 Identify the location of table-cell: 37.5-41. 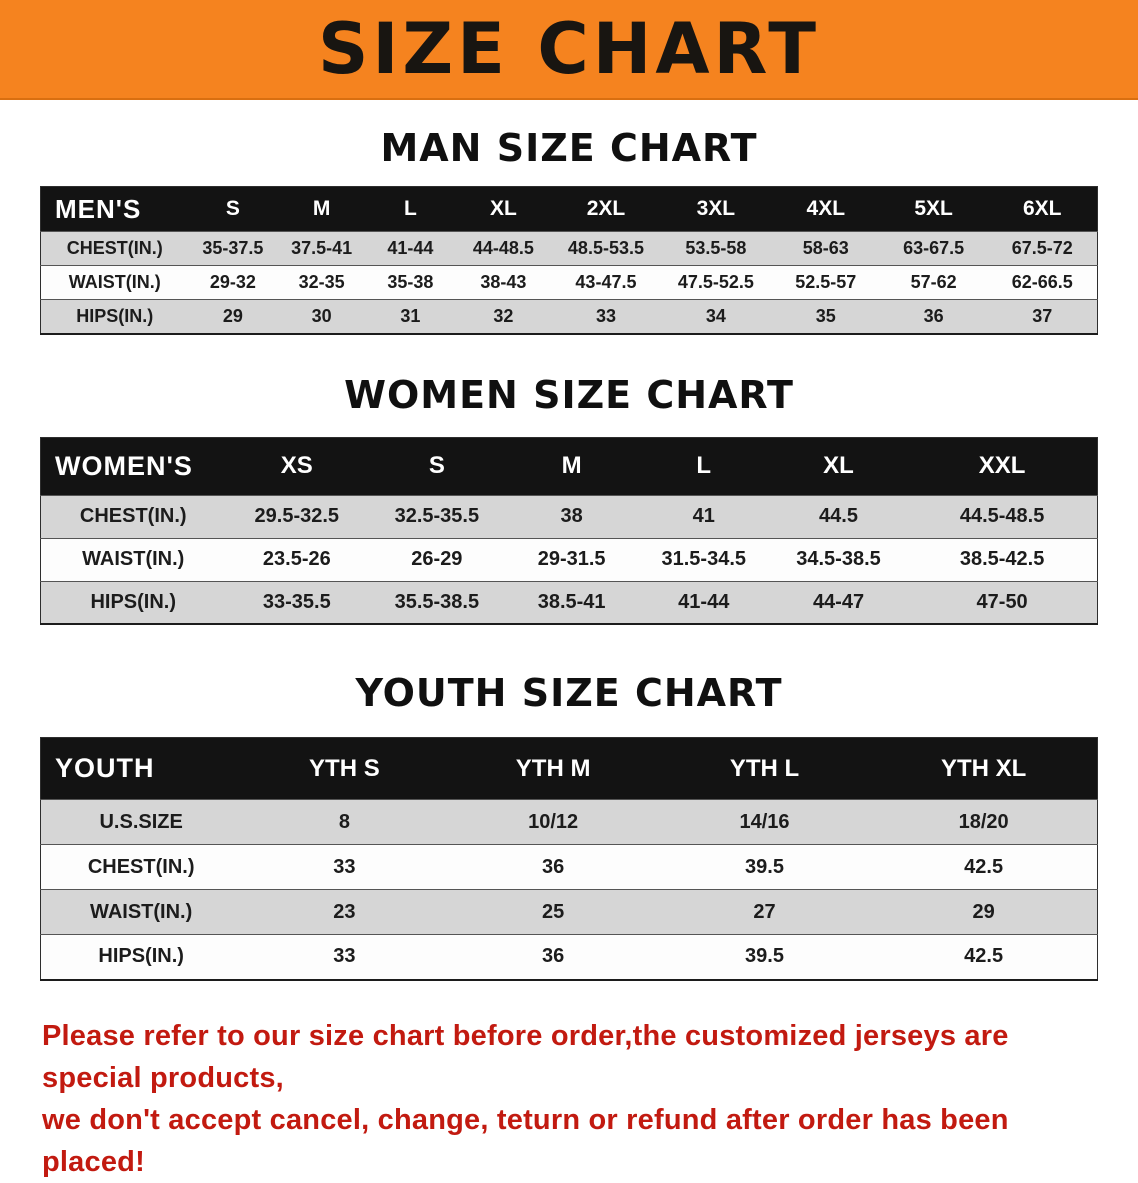
(322, 248).